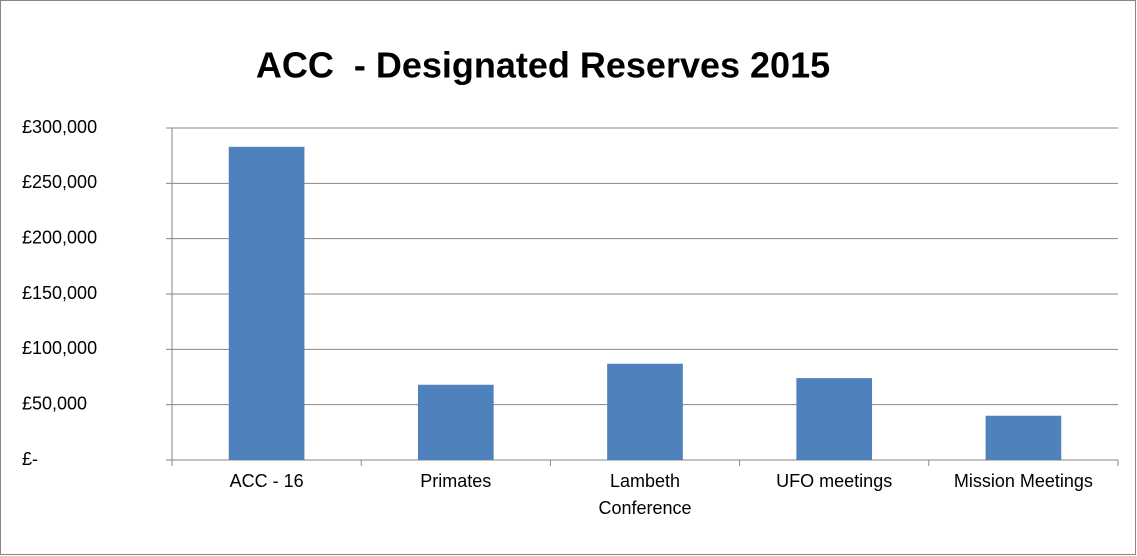 The image size is (1137, 556). What do you see at coordinates (455, 481) in the screenshot?
I see `x-tick-label: Primates` at bounding box center [455, 481].